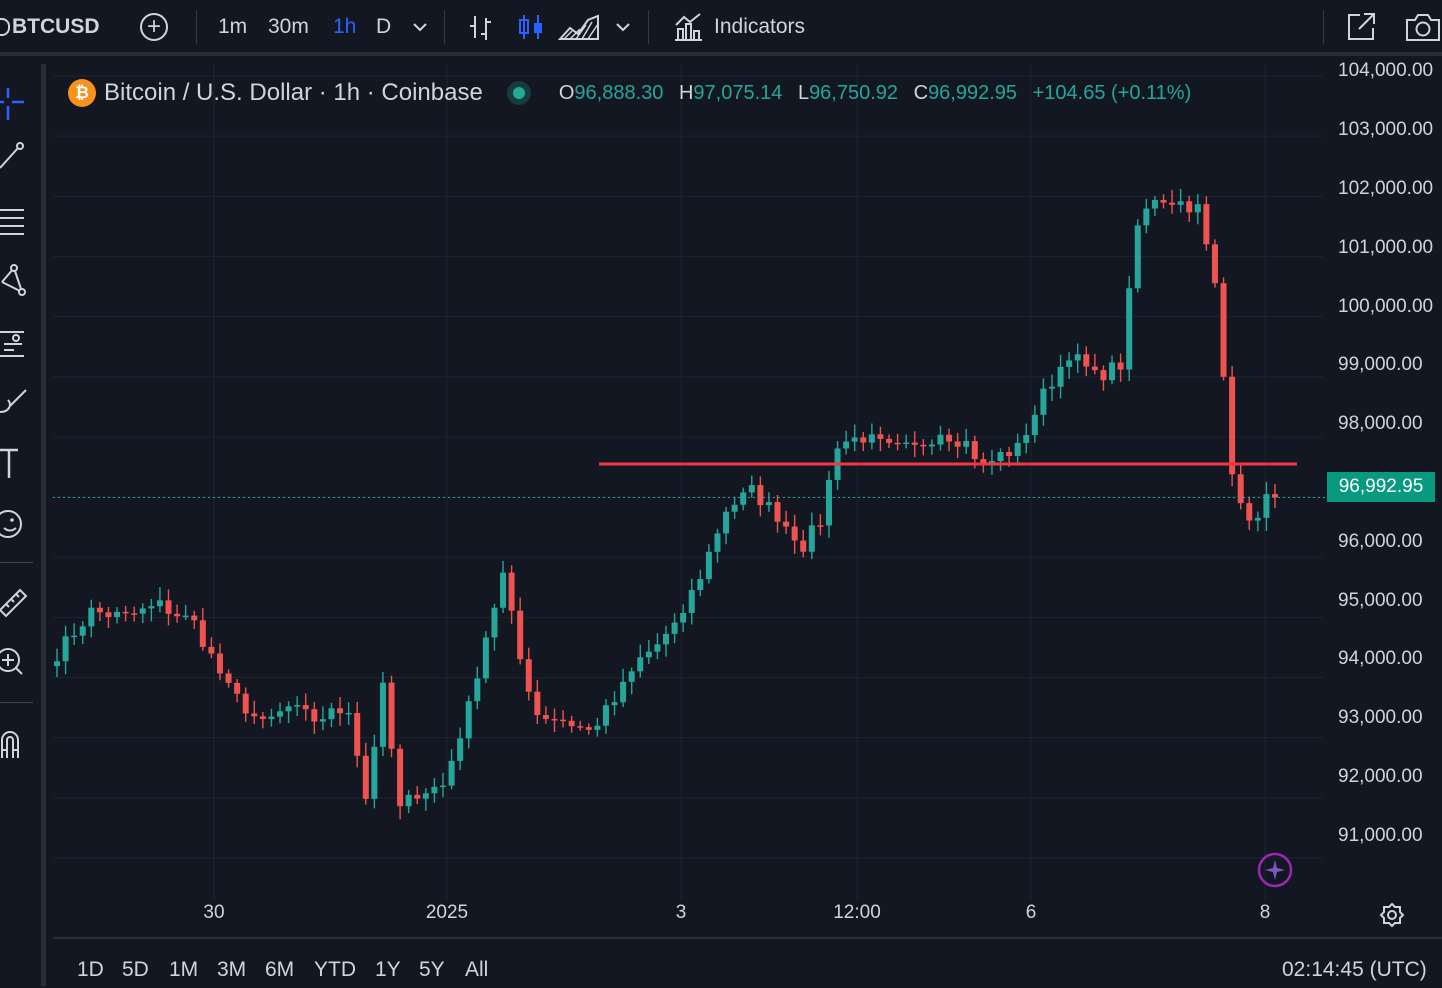 The height and width of the screenshot is (988, 1442). Describe the element at coordinates (623, 27) in the screenshot. I see `chart-type-dropdown` at that location.